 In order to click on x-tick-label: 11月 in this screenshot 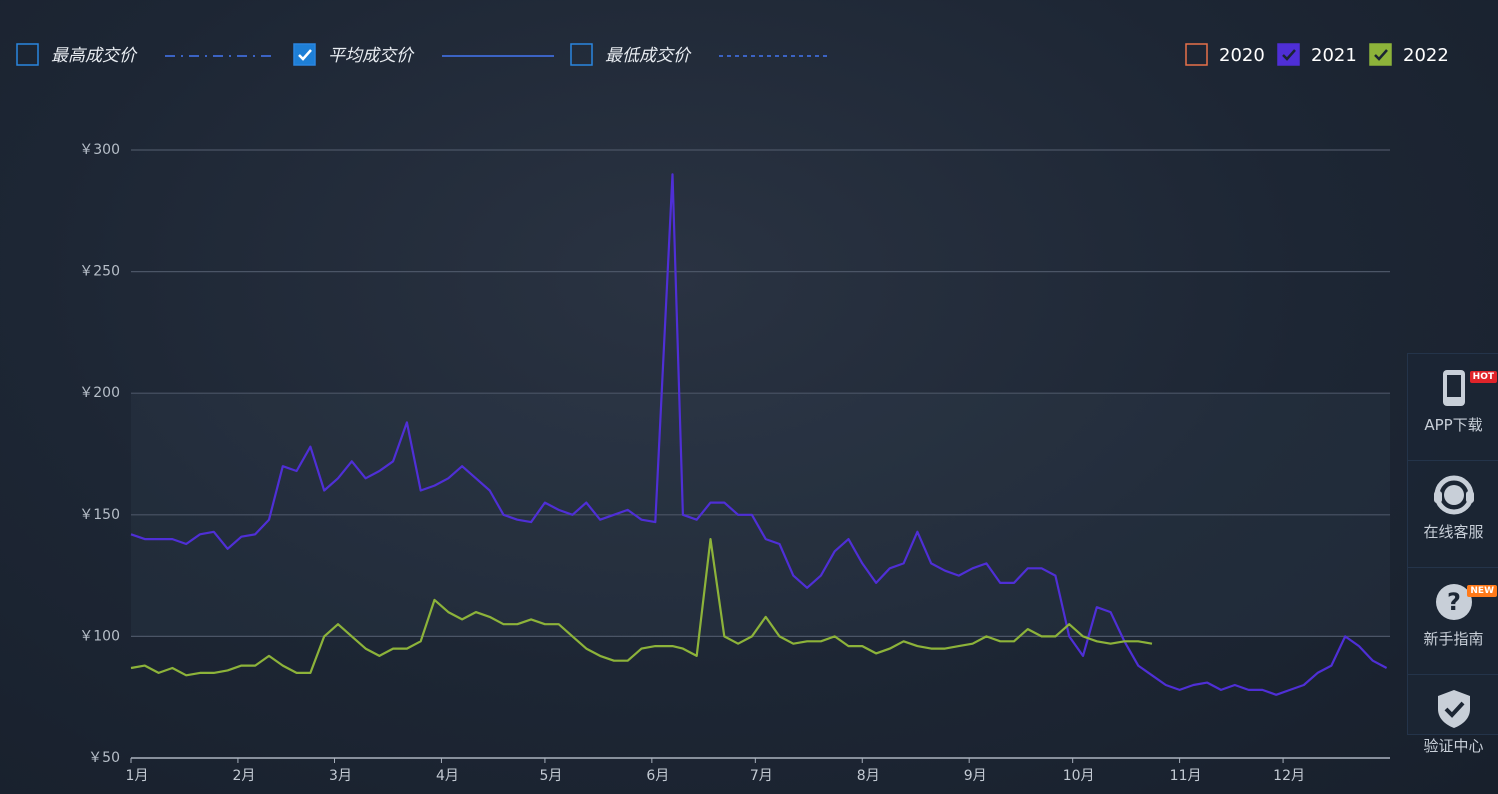, I will do `click(1186, 776)`.